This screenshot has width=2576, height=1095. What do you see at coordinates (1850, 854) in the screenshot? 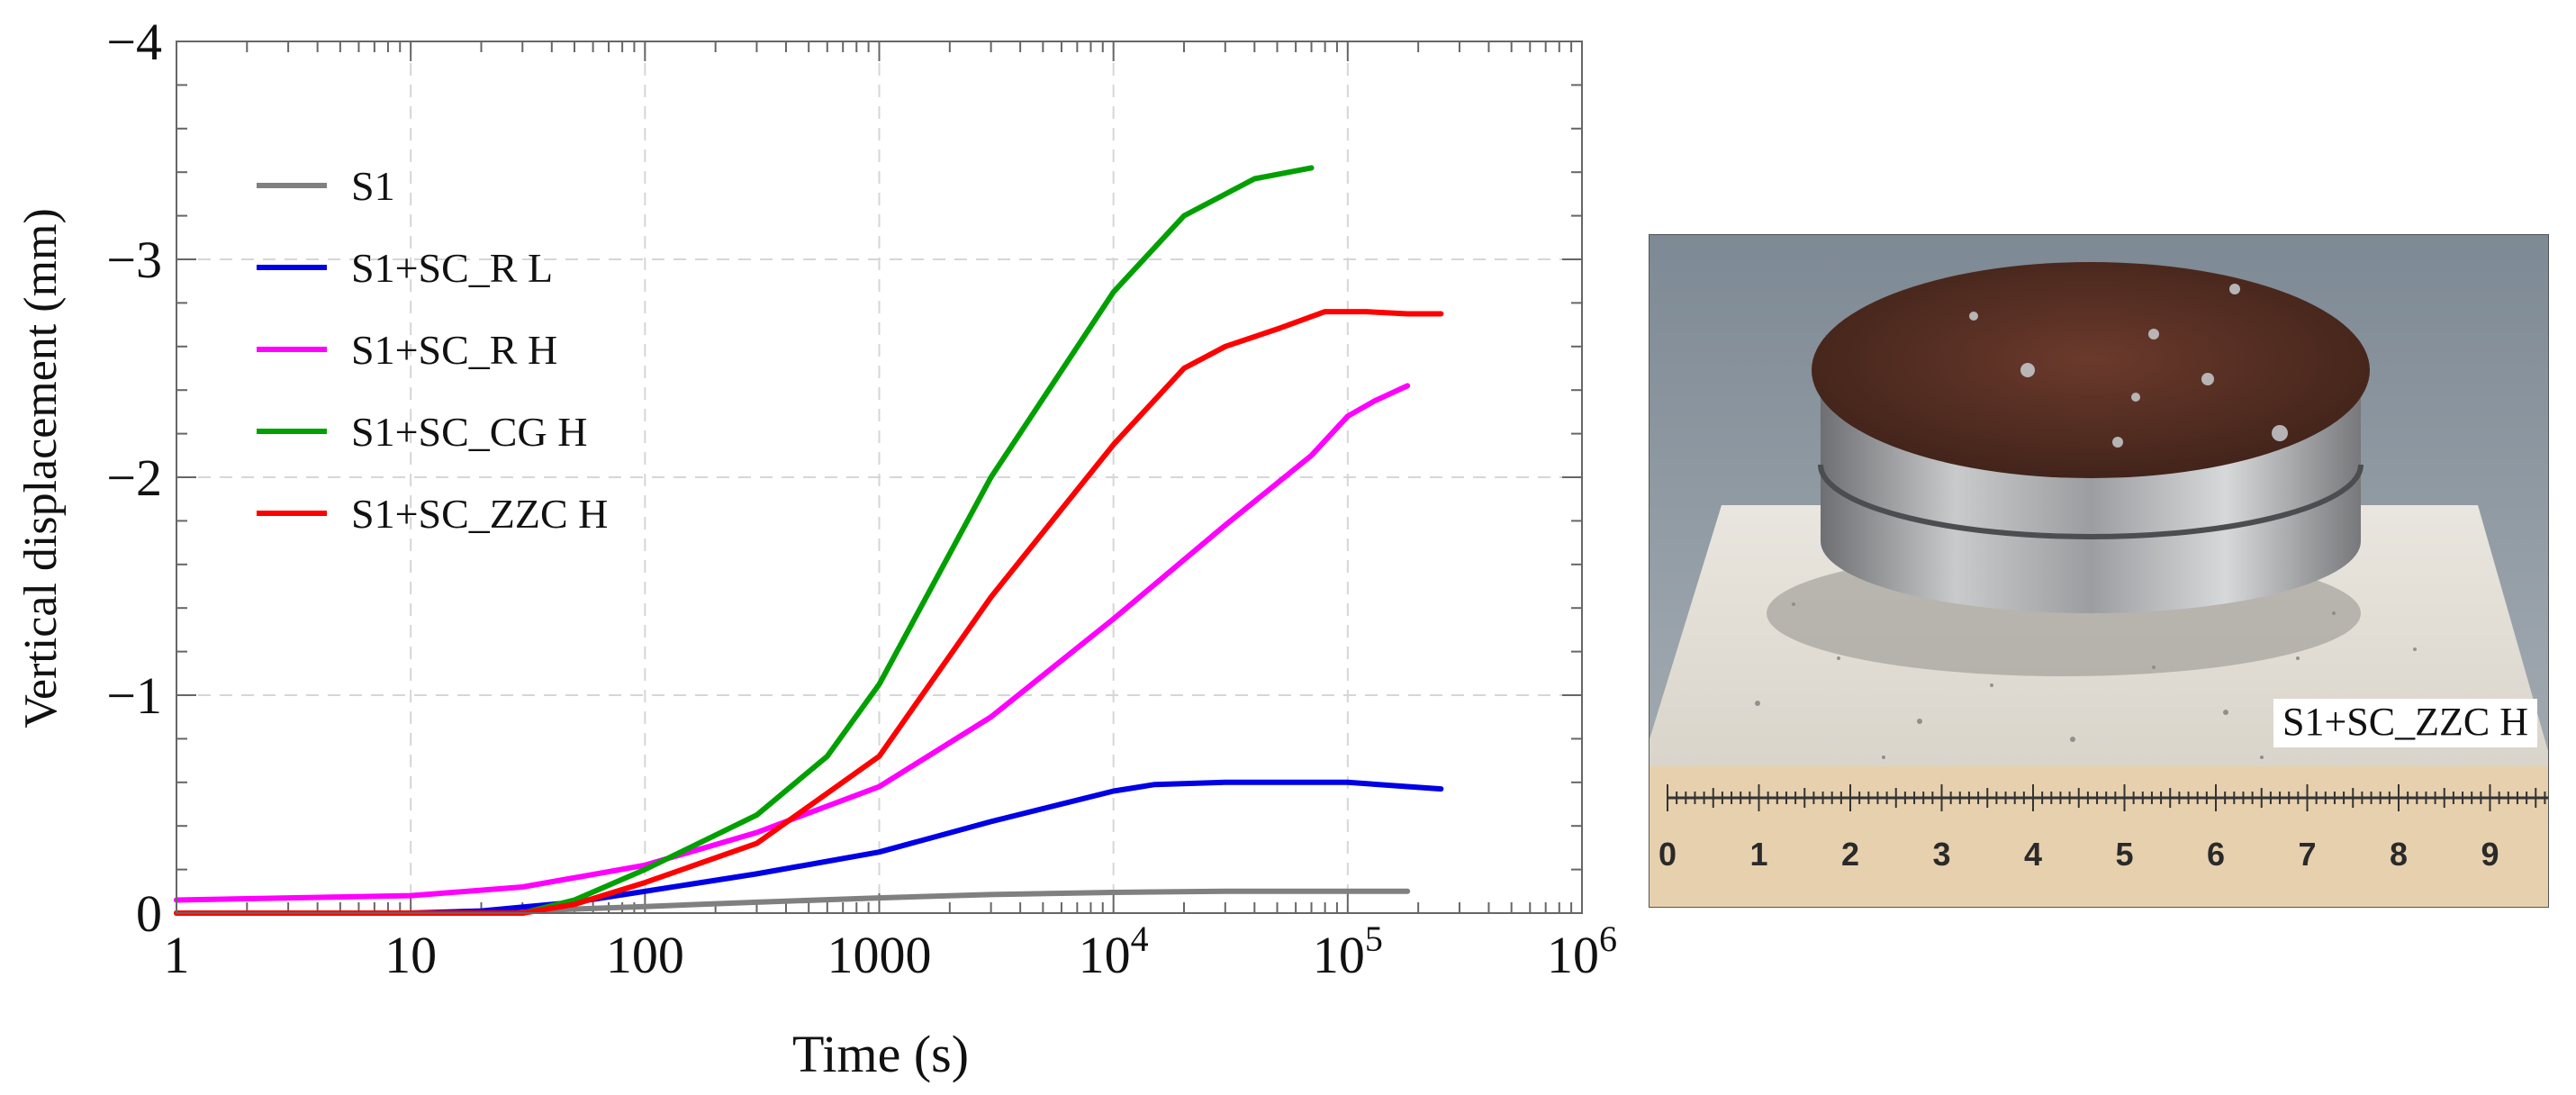
I see `ruler-number: 2` at bounding box center [1850, 854].